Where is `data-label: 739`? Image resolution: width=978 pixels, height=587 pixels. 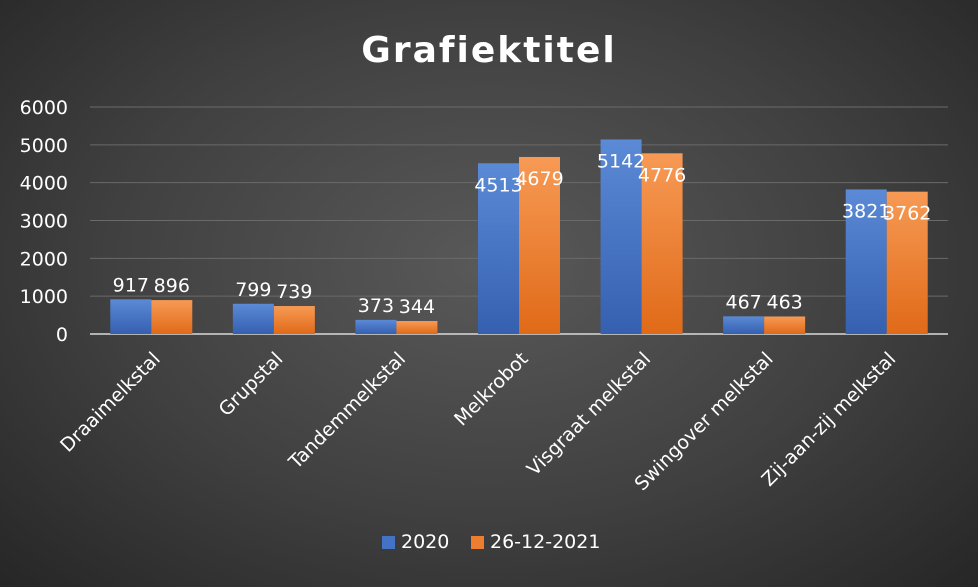 data-label: 739 is located at coordinates (294, 292).